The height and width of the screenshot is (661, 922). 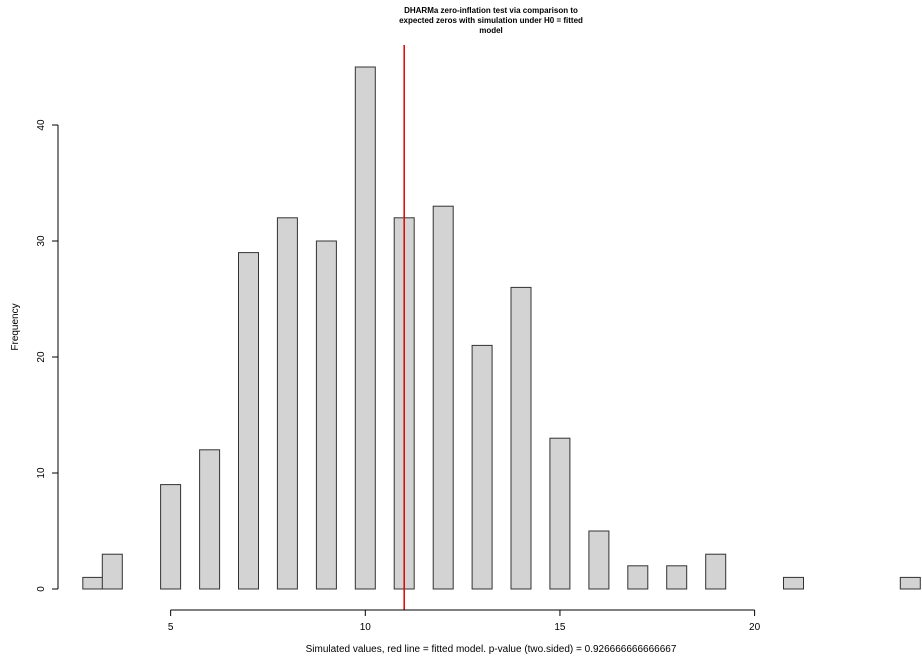 I want to click on y-tick-label: 20, so click(x=41, y=357).